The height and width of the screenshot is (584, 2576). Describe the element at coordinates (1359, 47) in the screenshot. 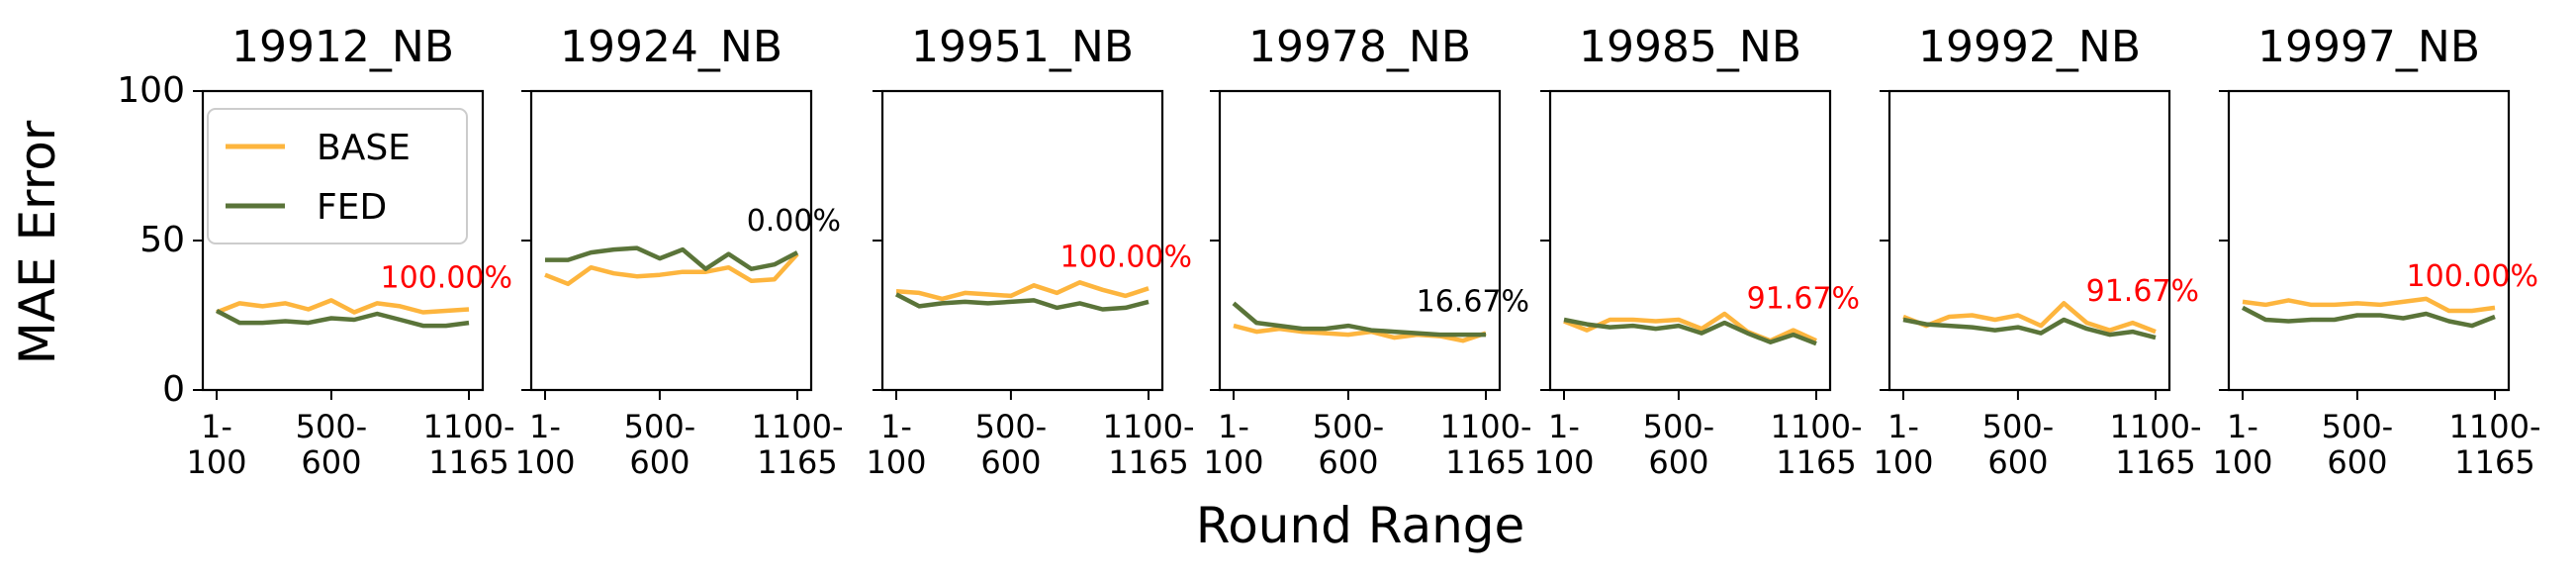

I see `subplot-title: 19978_NB` at that location.